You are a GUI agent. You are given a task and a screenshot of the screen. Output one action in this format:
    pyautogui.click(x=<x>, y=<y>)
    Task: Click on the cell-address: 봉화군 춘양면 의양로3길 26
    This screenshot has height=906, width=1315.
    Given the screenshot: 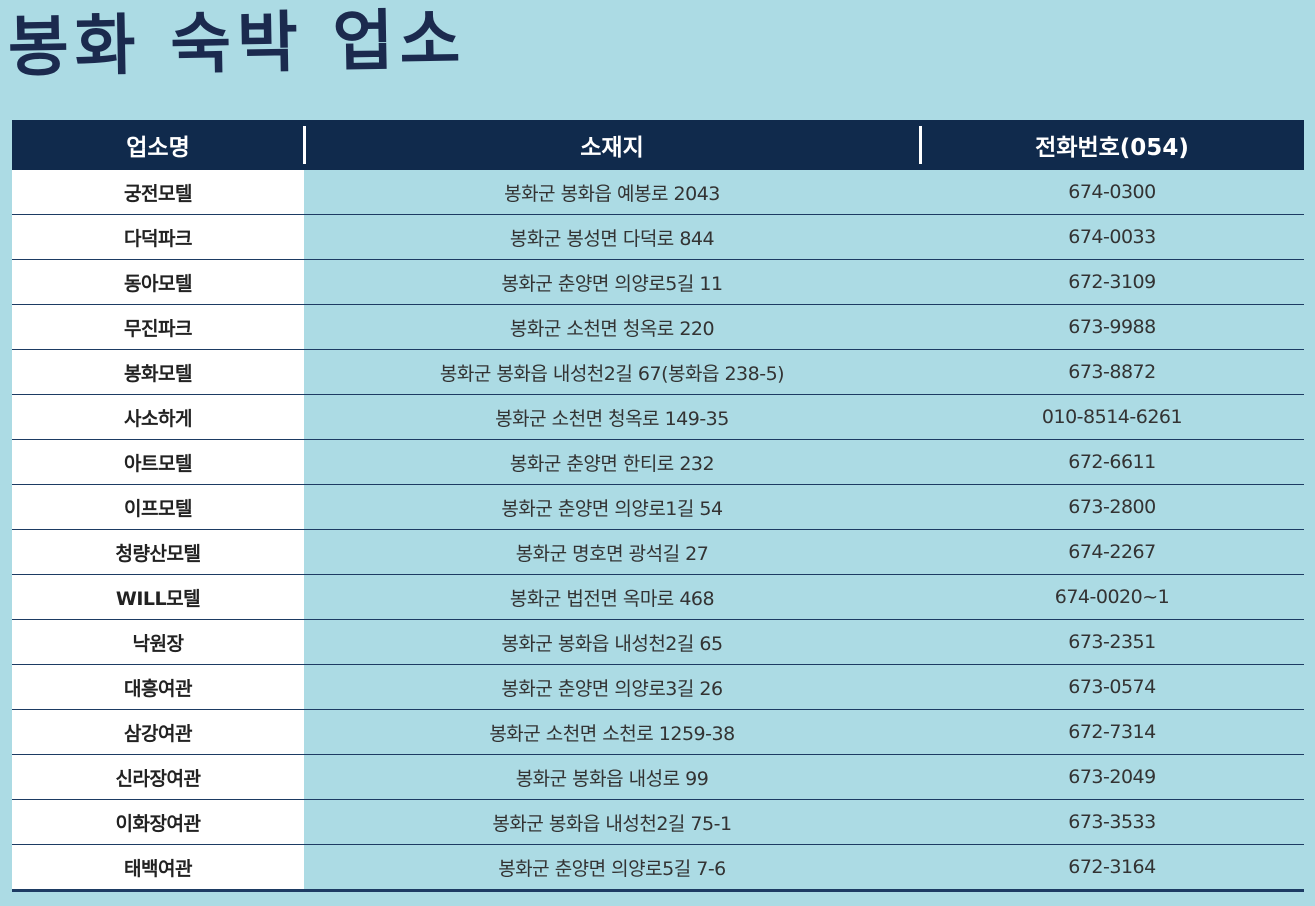 What is the action you would take?
    pyautogui.click(x=612, y=687)
    